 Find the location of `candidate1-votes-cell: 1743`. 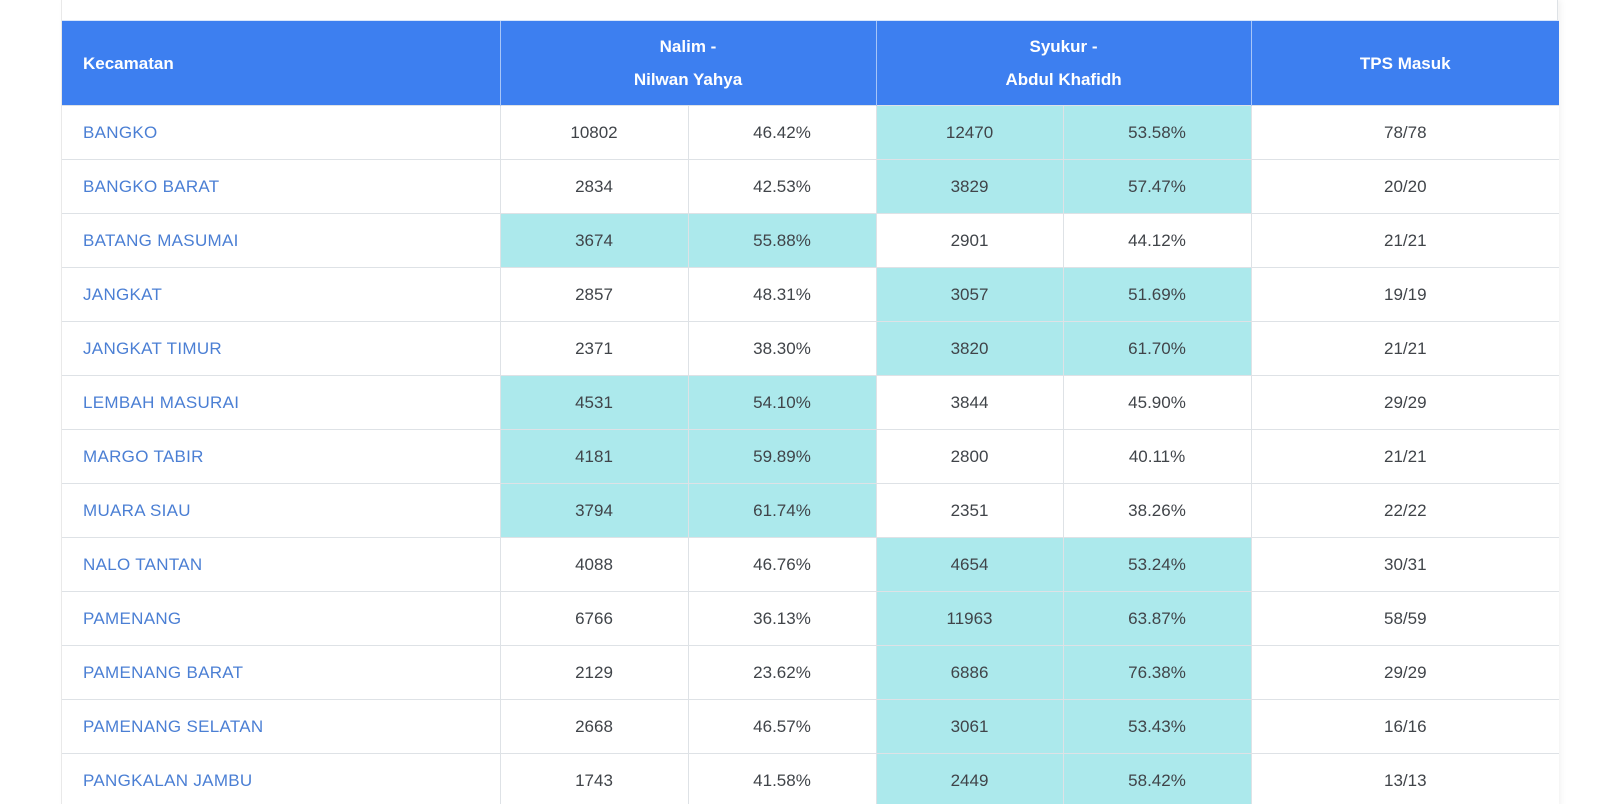

candidate1-votes-cell: 1743 is located at coordinates (593, 778).